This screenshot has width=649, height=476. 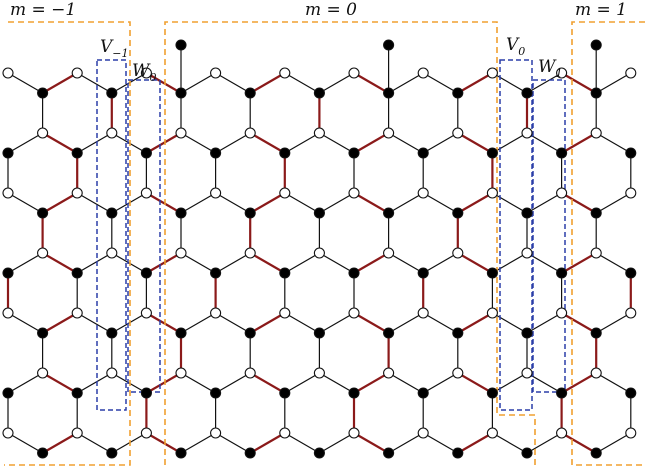 I want to click on sector-label-left: m = −1, so click(x=43, y=10).